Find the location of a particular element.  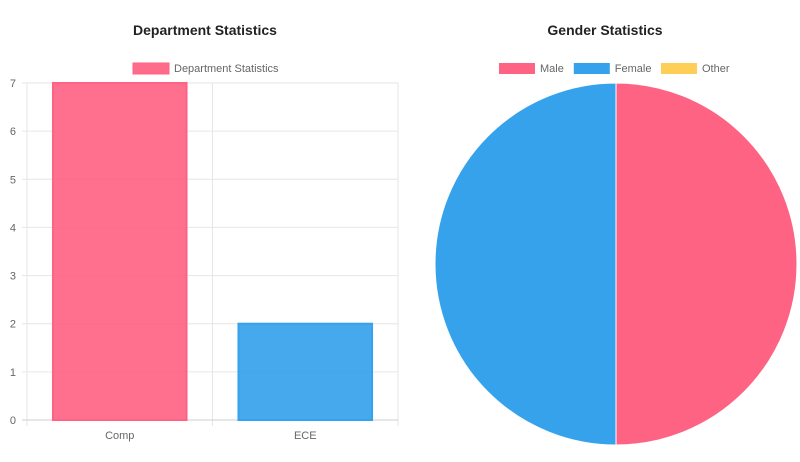

gender-chart-title: Gender Statistics is located at coordinates (605, 30).